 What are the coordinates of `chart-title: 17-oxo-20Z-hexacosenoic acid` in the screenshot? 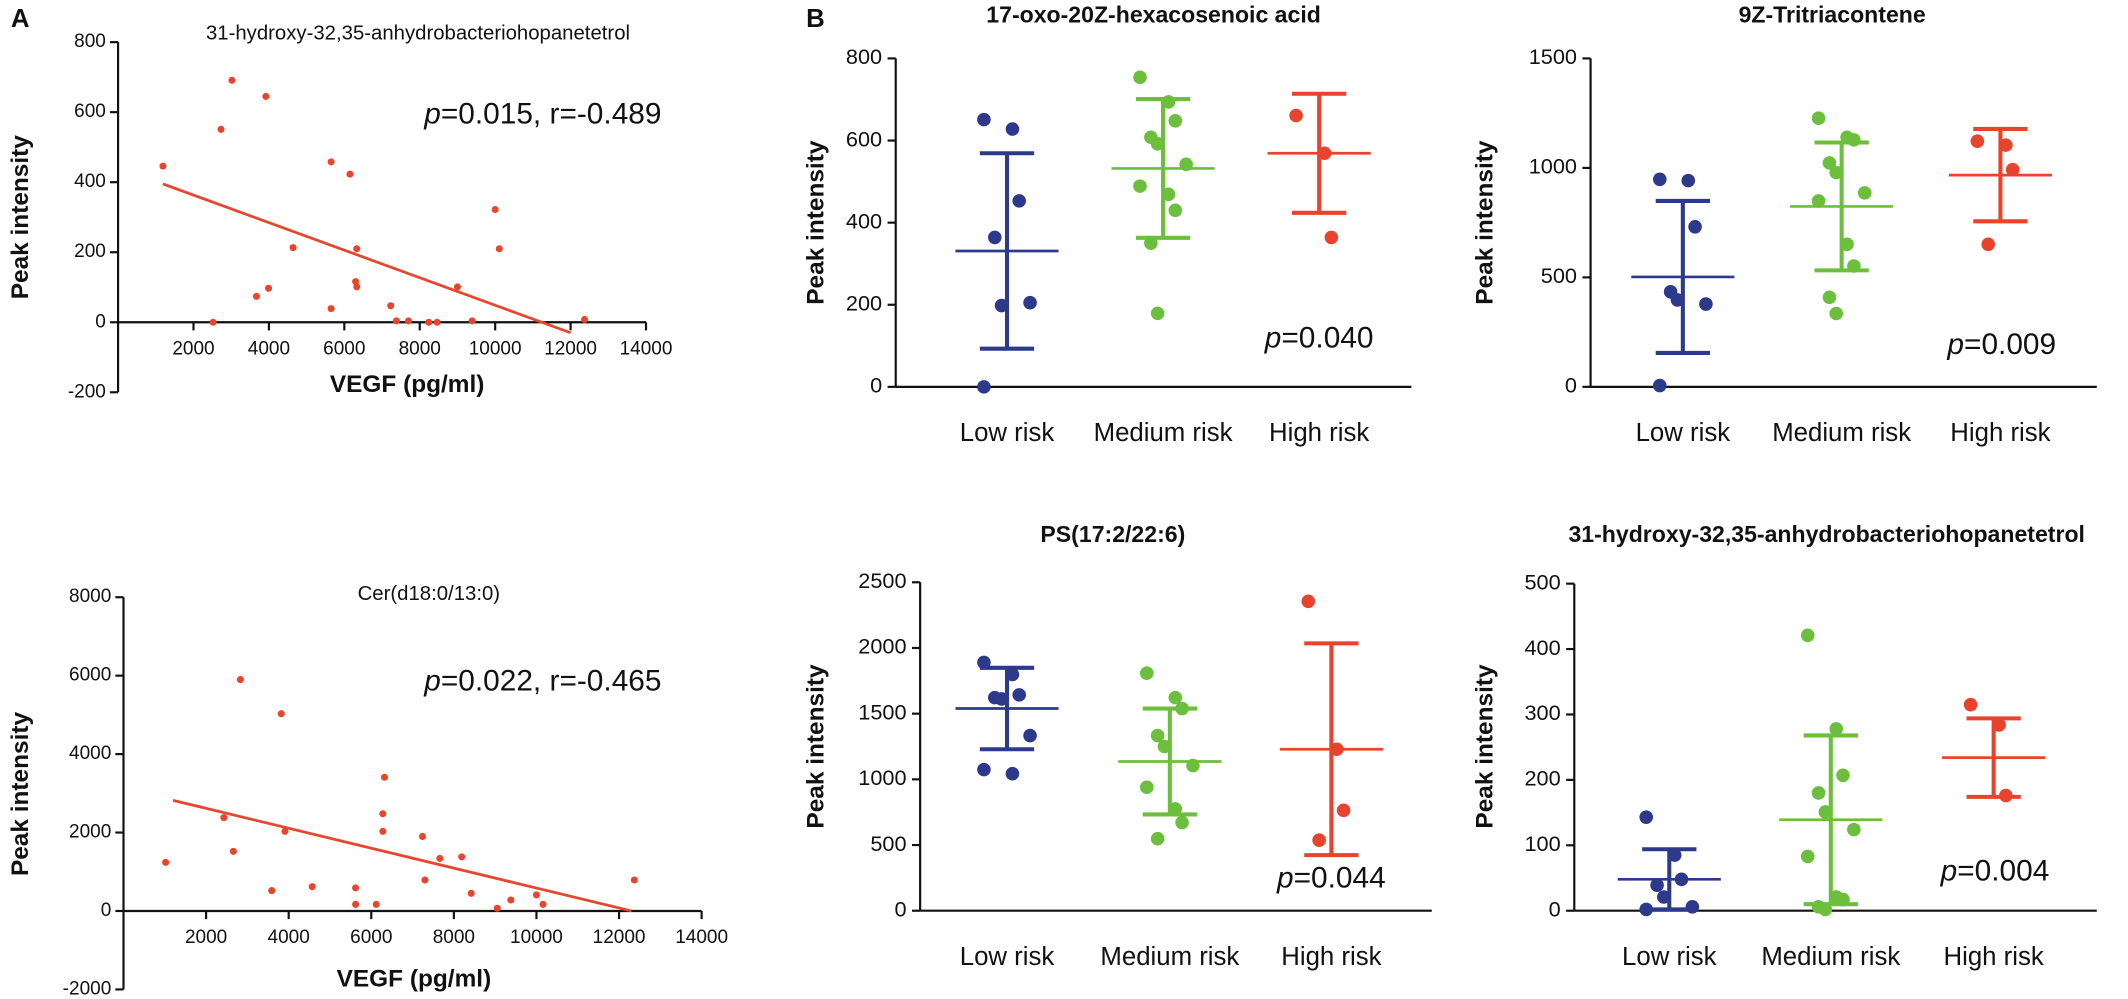 It's located at (1153, 14).